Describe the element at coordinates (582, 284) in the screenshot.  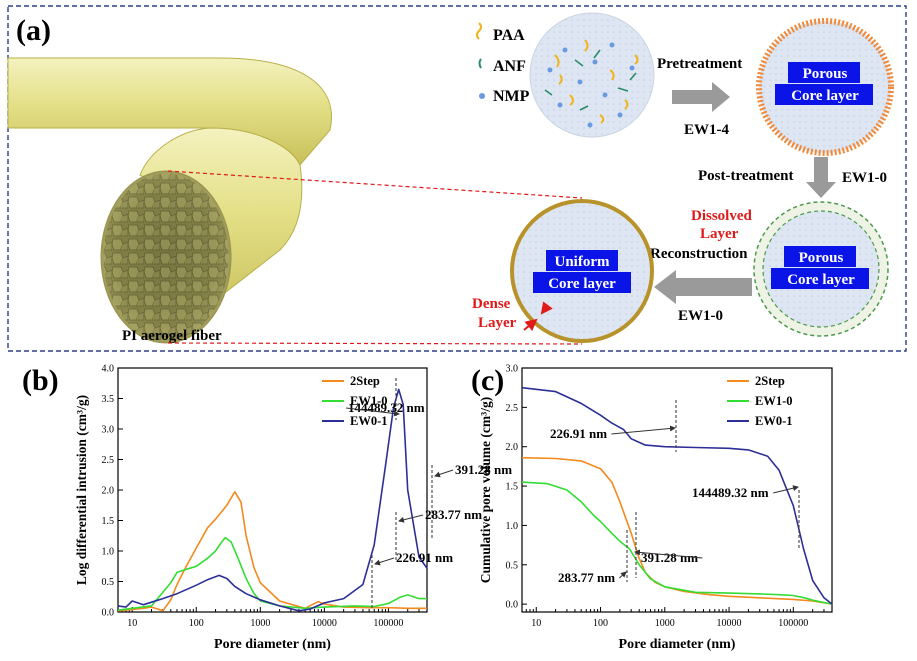
I see `uniform-line2: Core layer` at that location.